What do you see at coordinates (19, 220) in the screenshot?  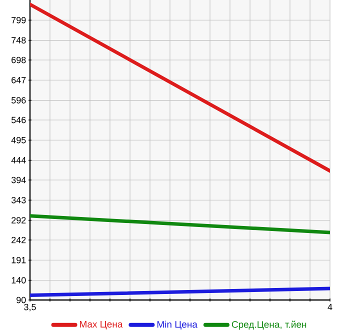 I see `y-tick-label: 292` at bounding box center [19, 220].